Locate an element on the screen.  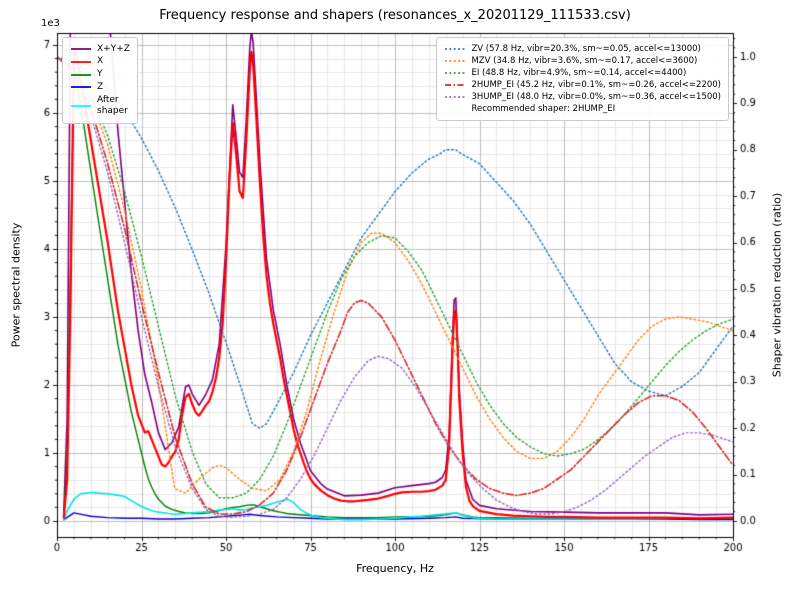
legend-label-x-y-z: X+Y+Z is located at coordinates (113, 48).